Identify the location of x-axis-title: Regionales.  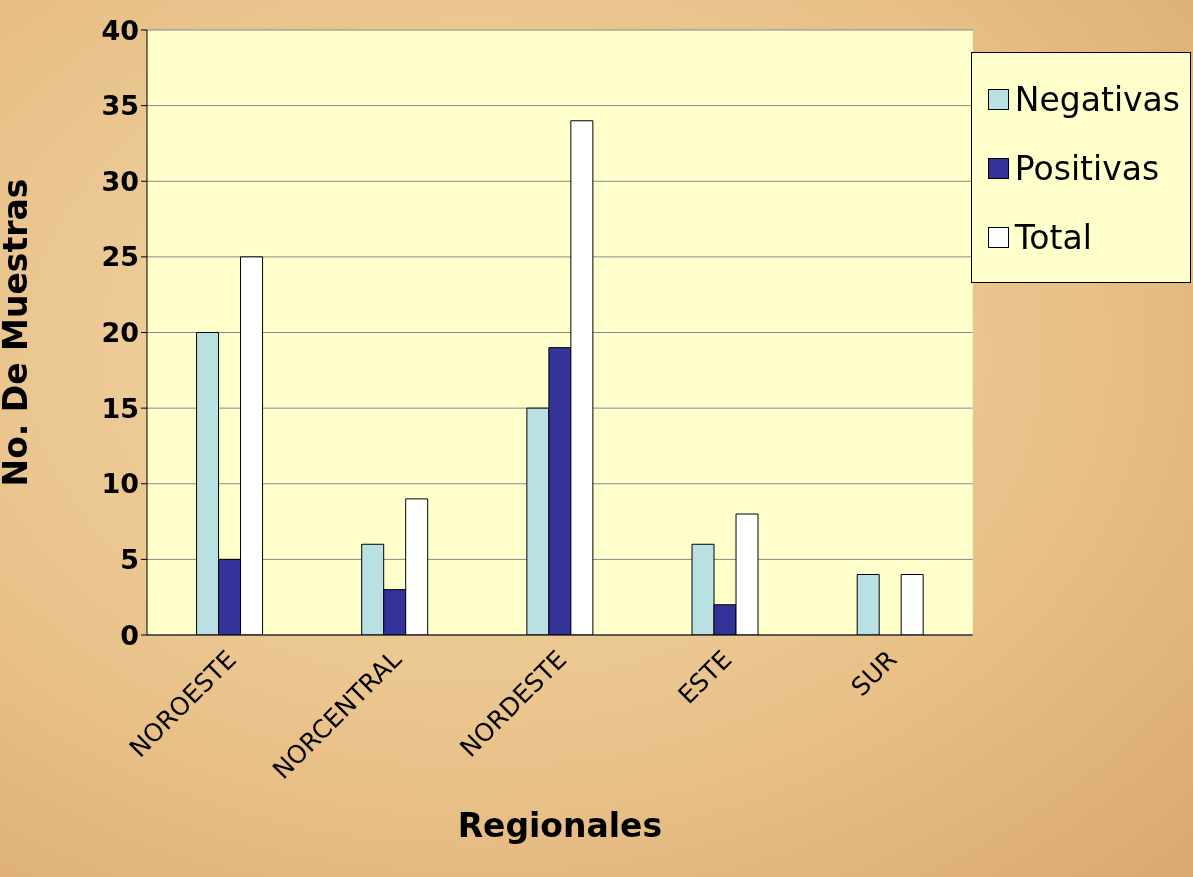
(560, 825).